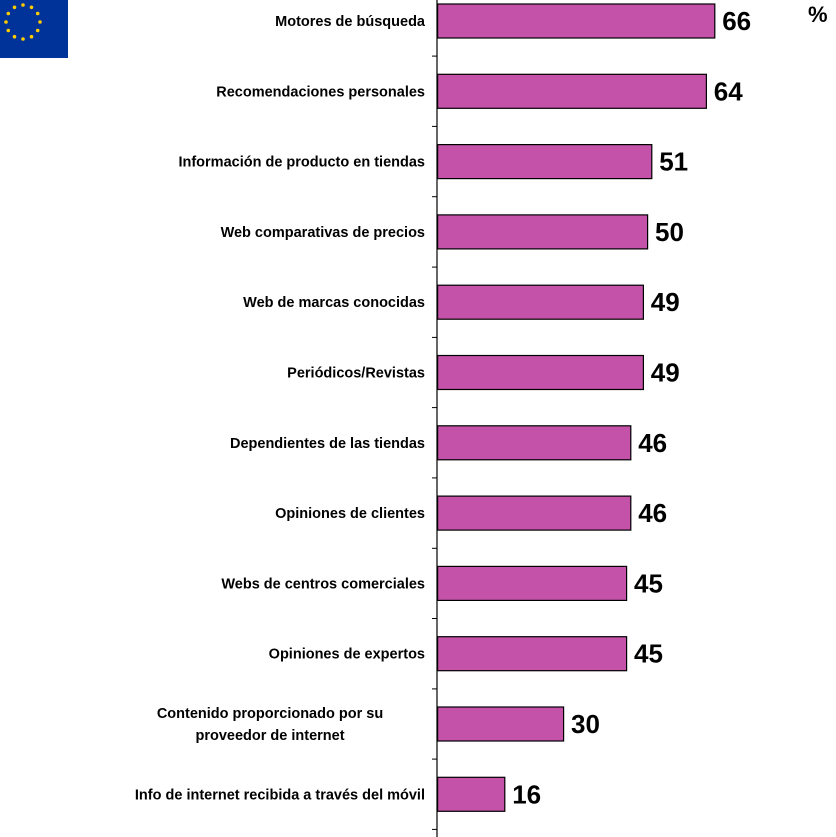 The width and height of the screenshot is (836, 837). What do you see at coordinates (269, 736) in the screenshot?
I see `category-label-line: proveedor de internet` at bounding box center [269, 736].